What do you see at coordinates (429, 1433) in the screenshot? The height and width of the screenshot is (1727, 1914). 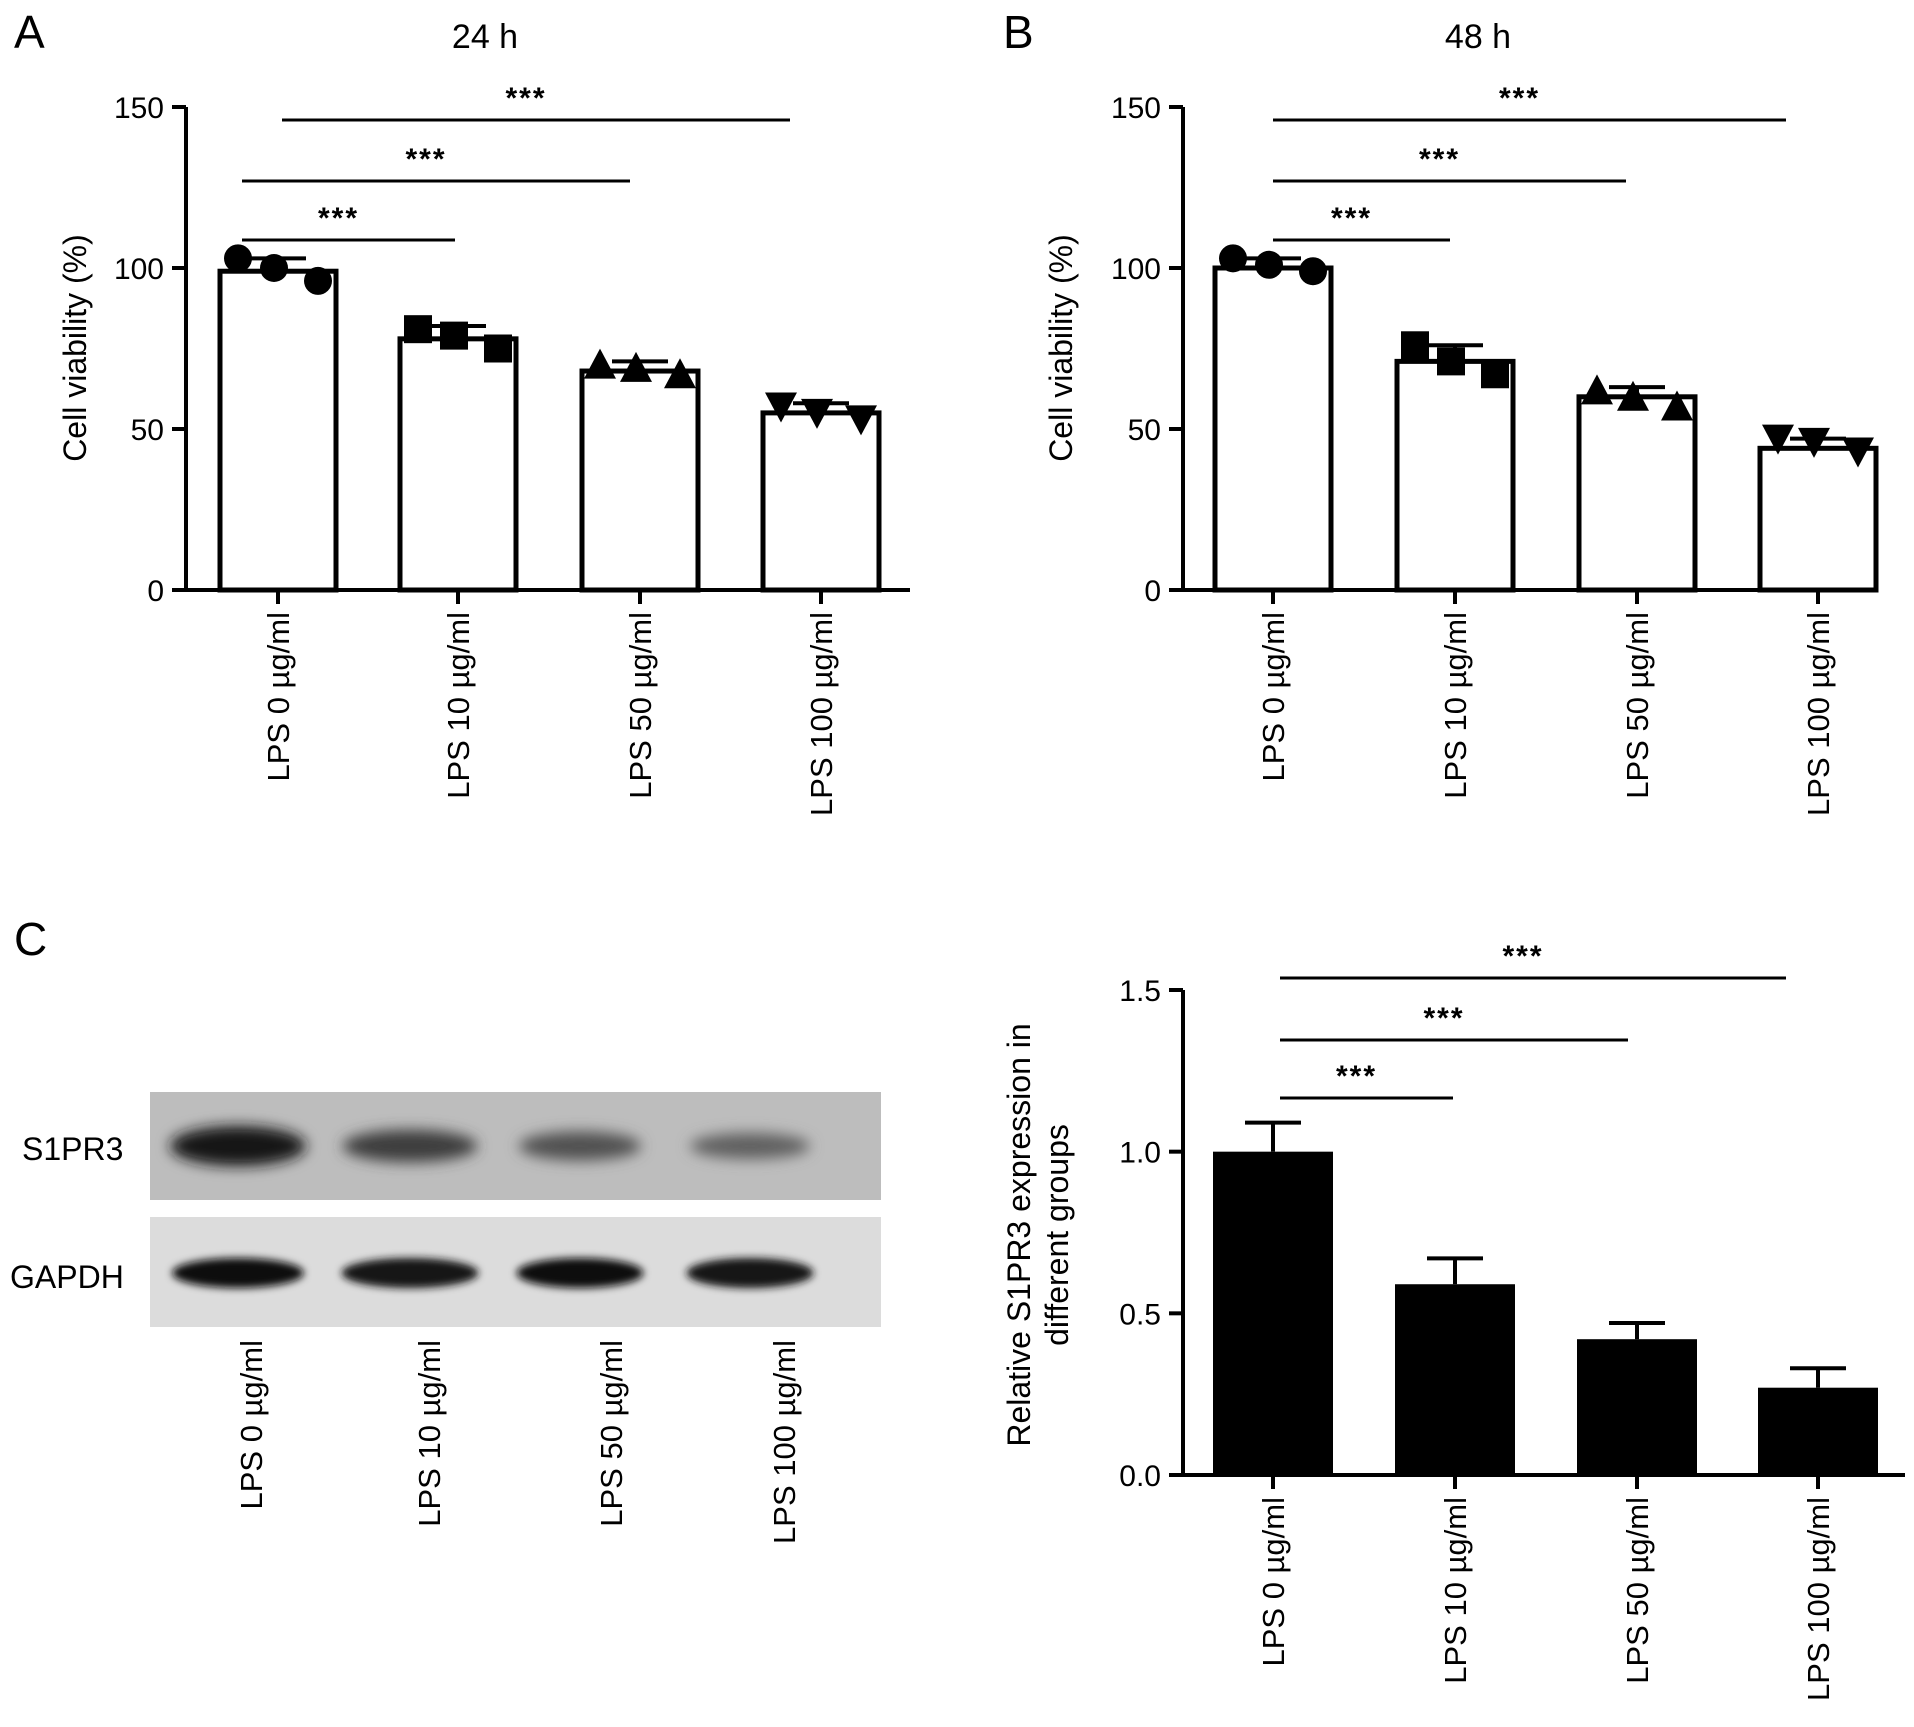 I see `blot-lane-label: LPS 10 µg/ml` at bounding box center [429, 1433].